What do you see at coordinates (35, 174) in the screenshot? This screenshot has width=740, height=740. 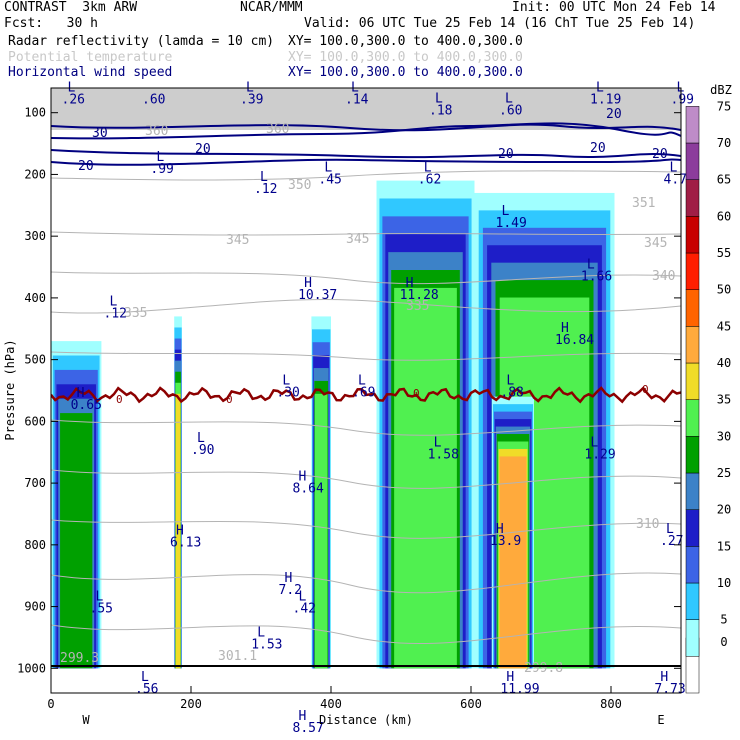 I see `y-tick-label: 200` at bounding box center [35, 174].